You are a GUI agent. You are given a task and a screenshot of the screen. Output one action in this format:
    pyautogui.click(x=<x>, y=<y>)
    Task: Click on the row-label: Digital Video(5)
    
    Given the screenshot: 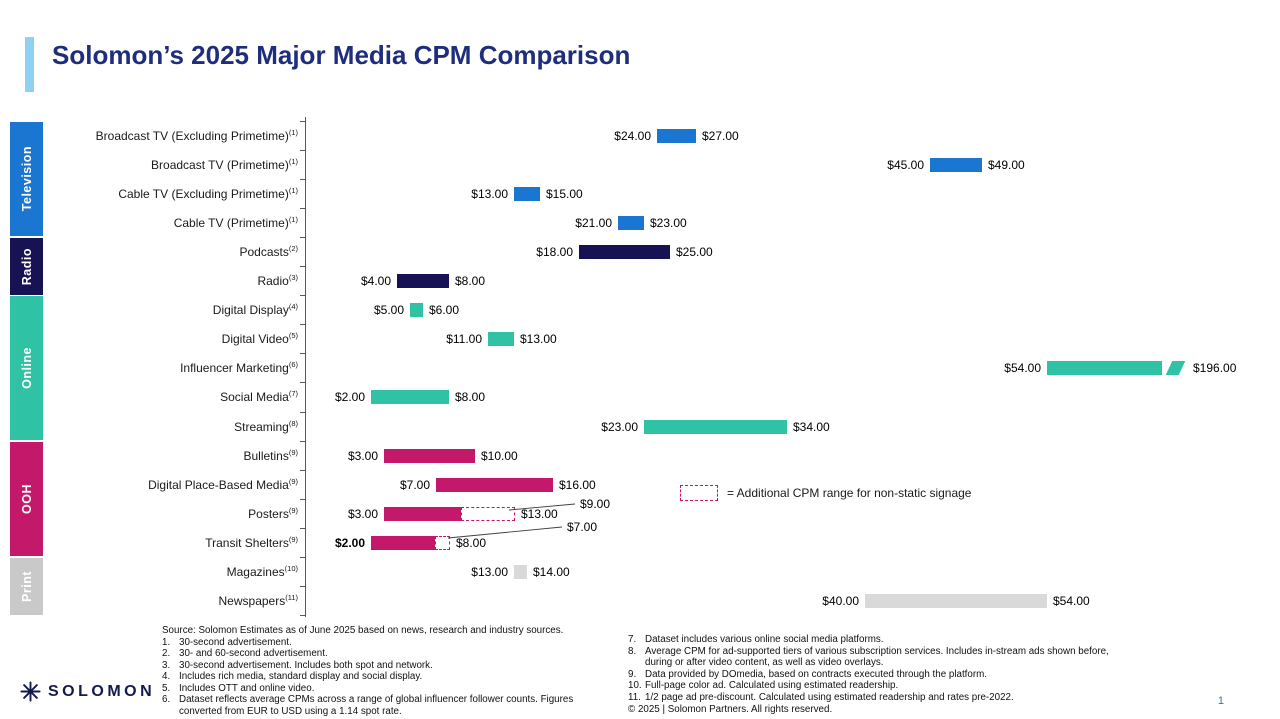 What is the action you would take?
    pyautogui.click(x=259, y=339)
    